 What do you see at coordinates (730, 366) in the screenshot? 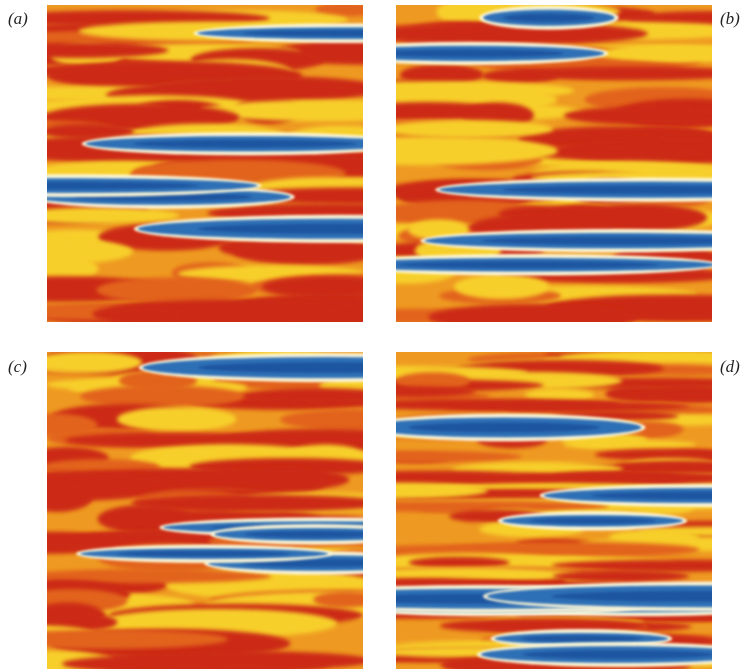
I see `panel-label: (d)` at bounding box center [730, 366].